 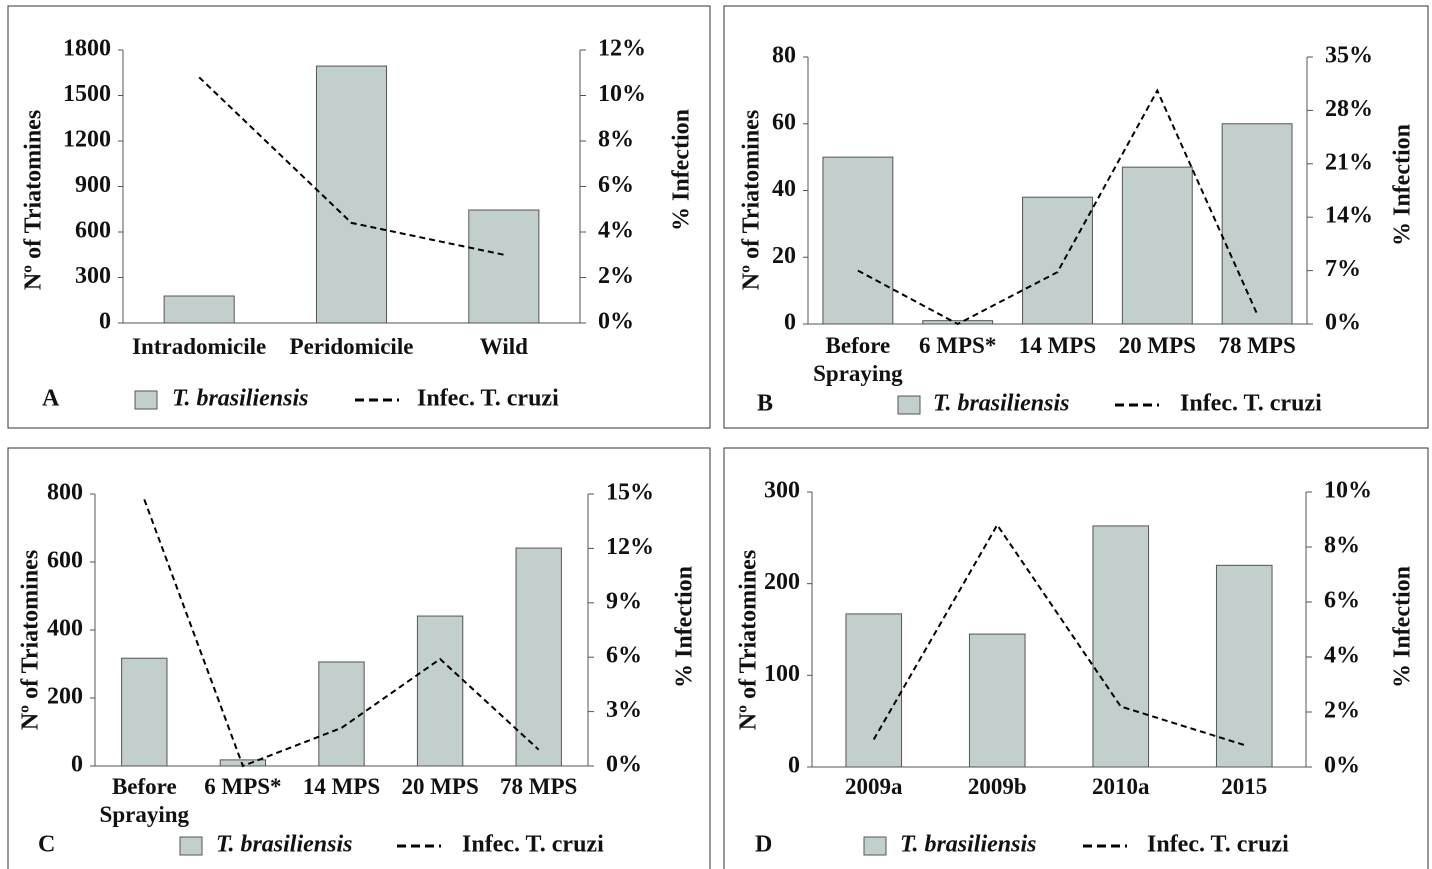 What do you see at coordinates (1121, 786) in the screenshot?
I see `x-tick-label: 2010a` at bounding box center [1121, 786].